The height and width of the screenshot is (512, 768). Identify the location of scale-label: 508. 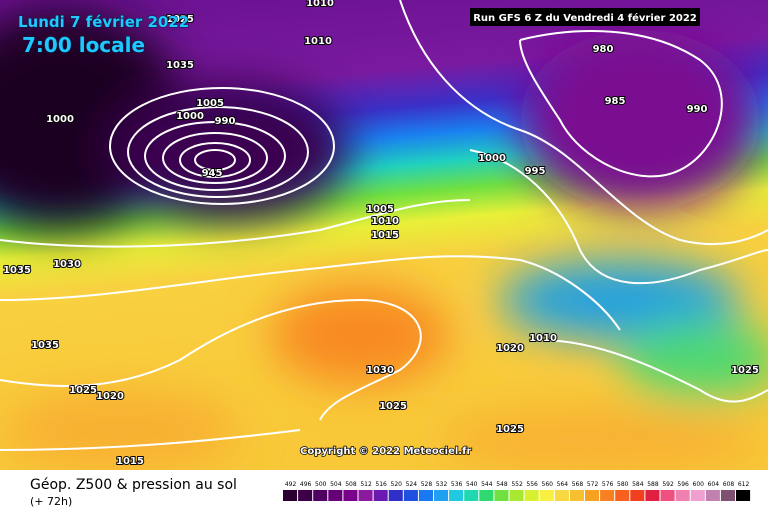
(351, 484).